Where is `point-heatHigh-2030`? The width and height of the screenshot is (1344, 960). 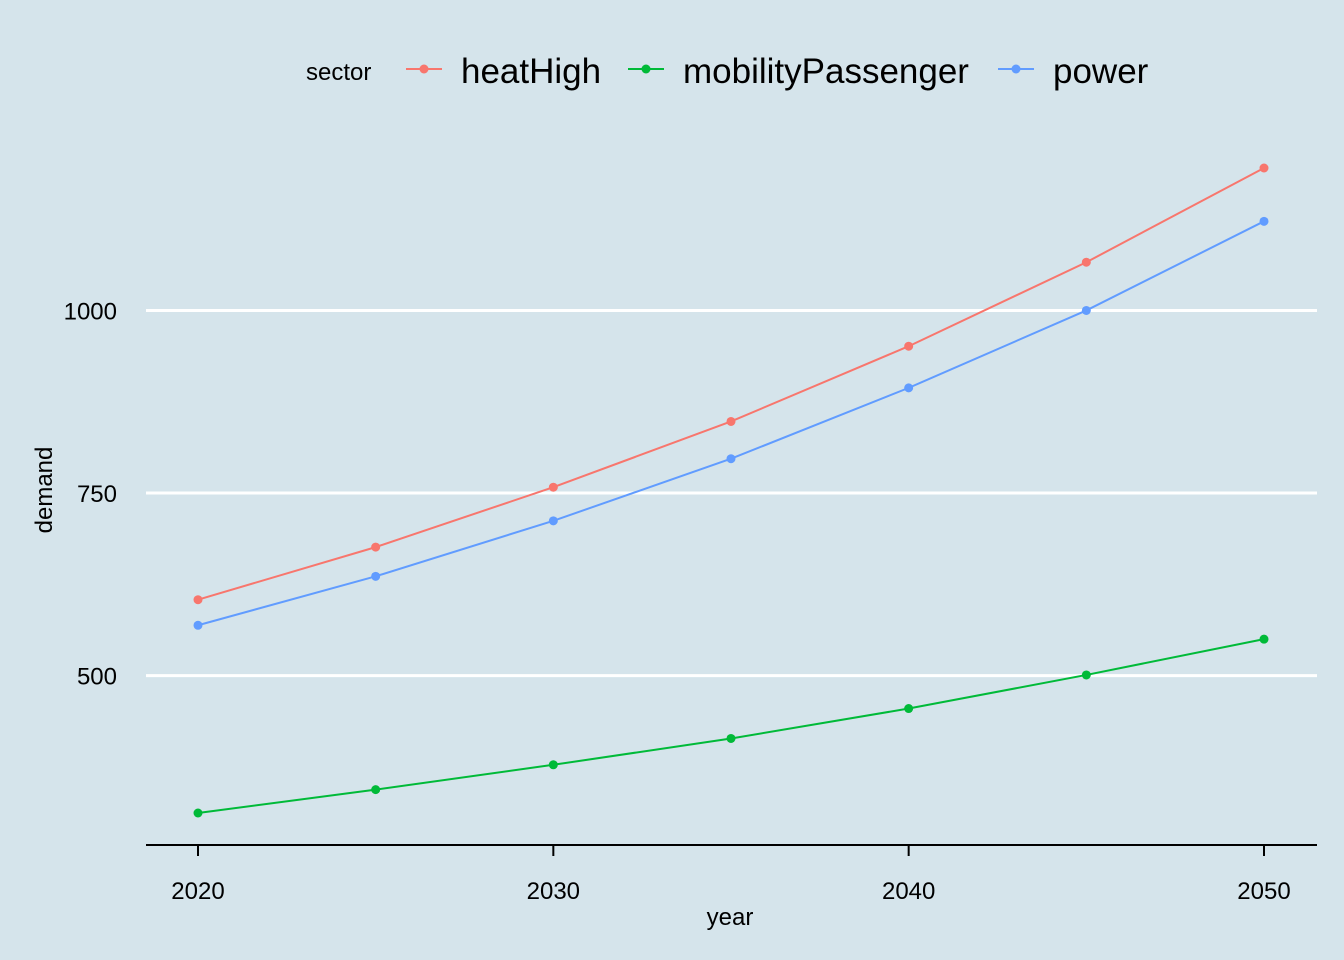 point-heatHigh-2030 is located at coordinates (553, 487).